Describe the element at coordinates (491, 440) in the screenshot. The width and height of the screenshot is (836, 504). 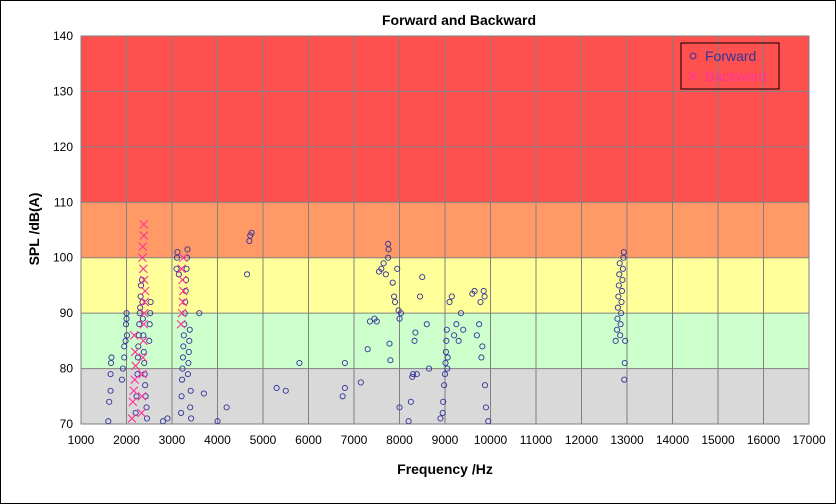
I see `x-tick-label-9: 10000` at that location.